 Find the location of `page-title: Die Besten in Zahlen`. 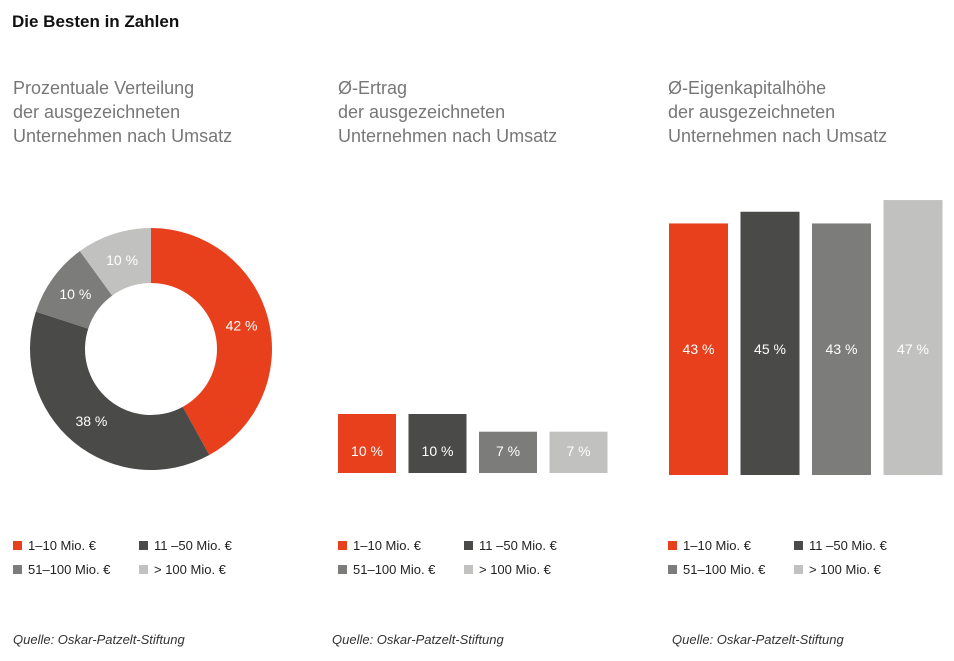

page-title: Die Besten in Zahlen is located at coordinates (96, 21).